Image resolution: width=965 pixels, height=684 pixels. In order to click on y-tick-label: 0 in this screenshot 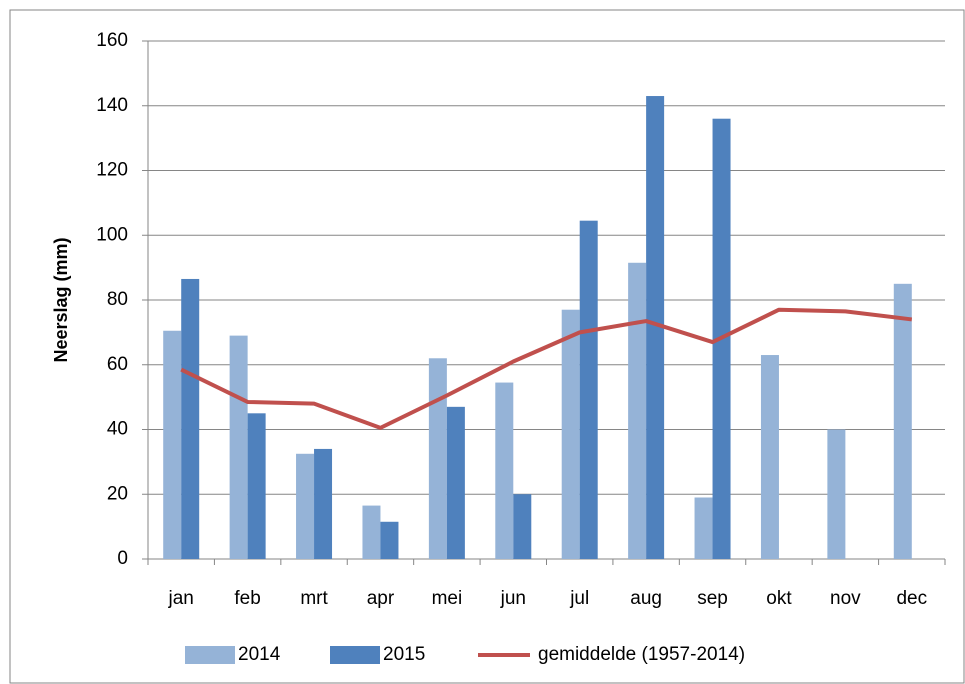, I will do `click(122, 558)`.